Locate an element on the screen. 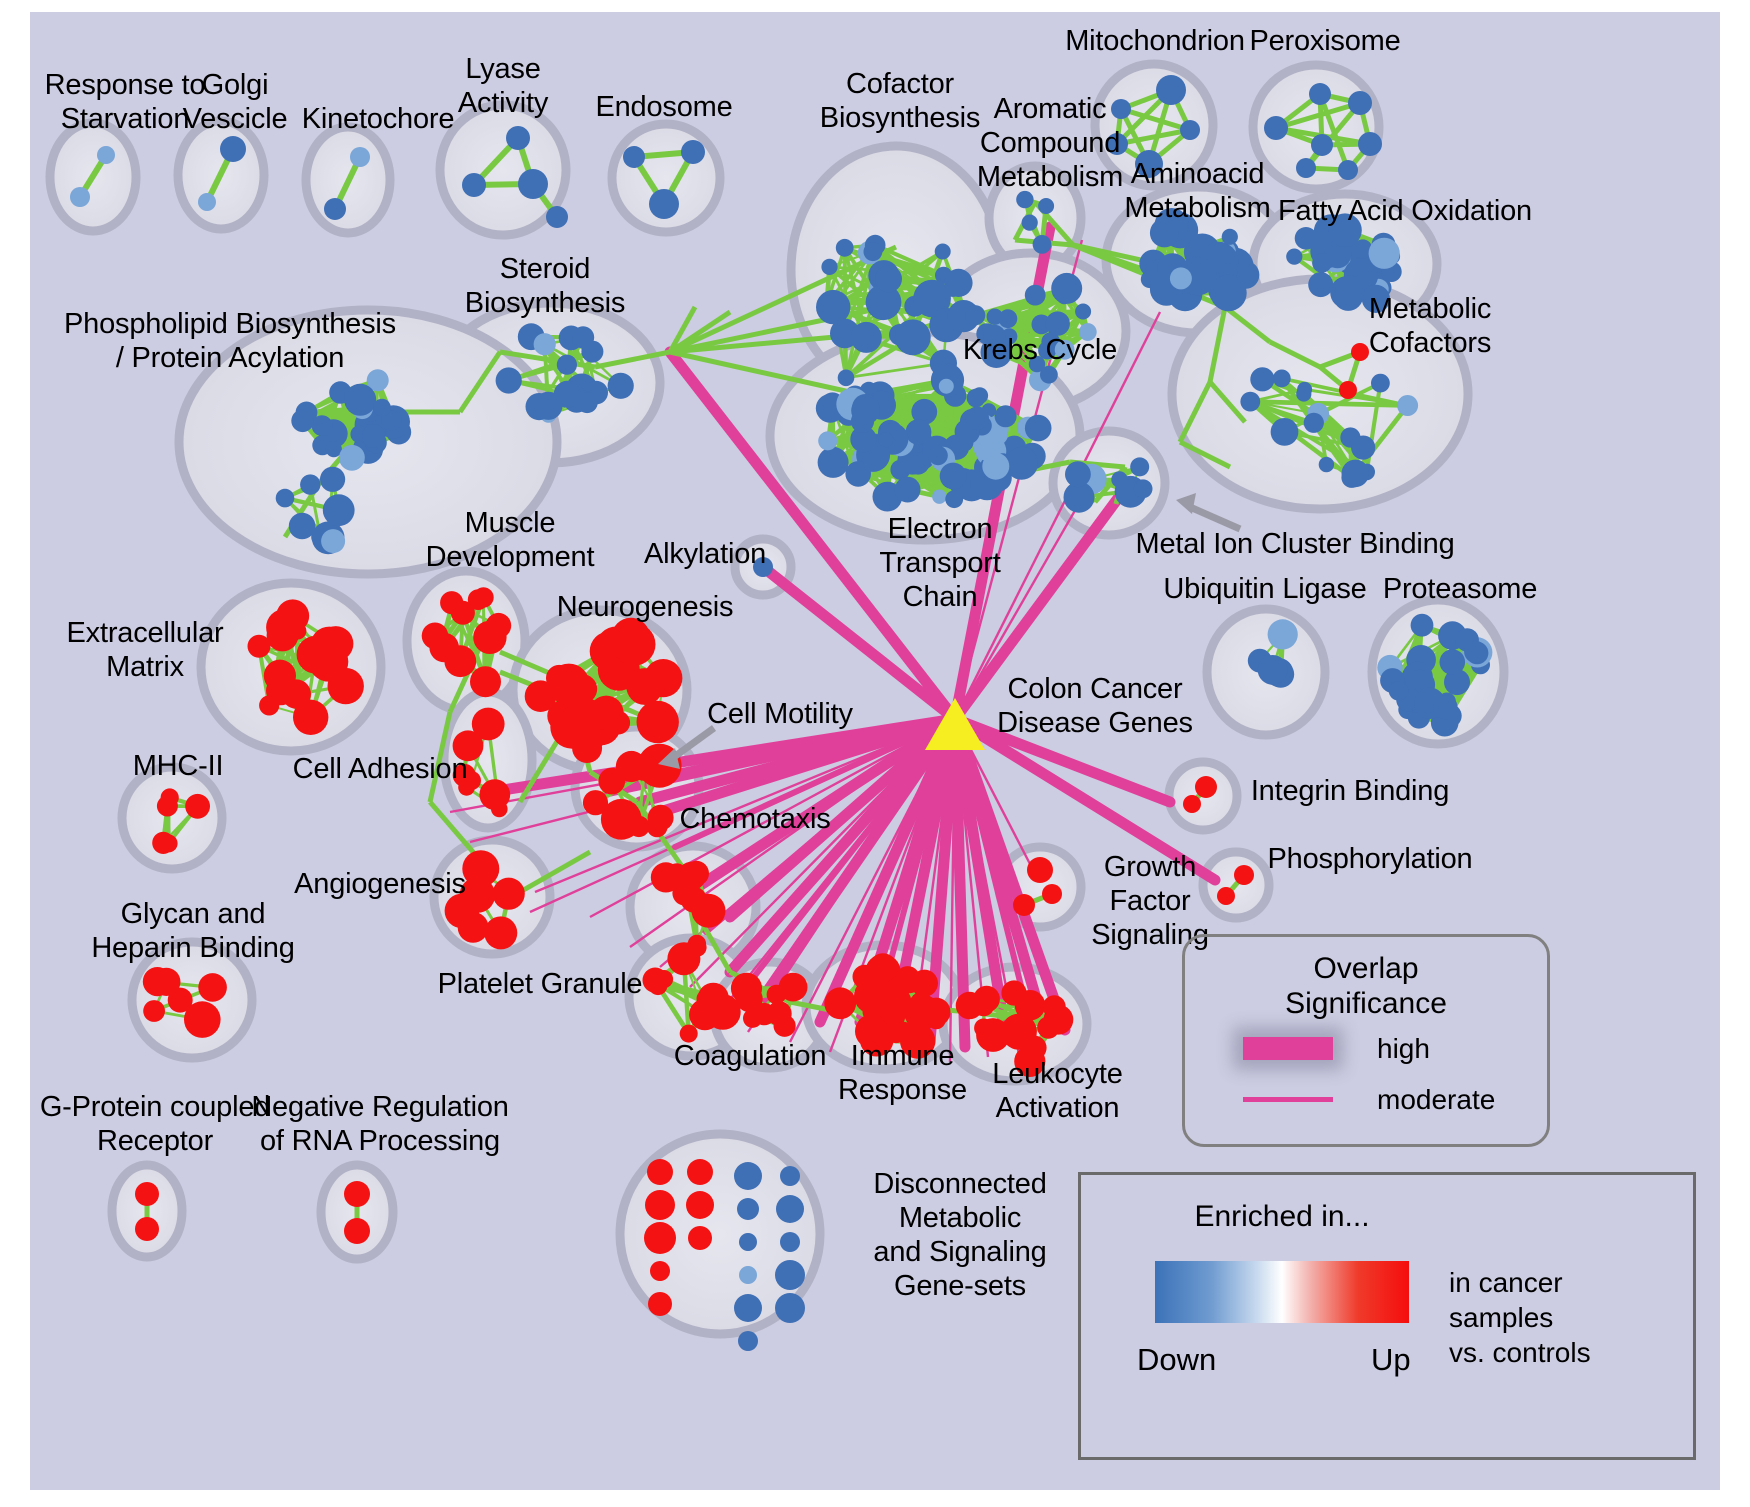 The height and width of the screenshot is (1507, 1750). label-alkylation: Alkylation is located at coordinates (705, 554).